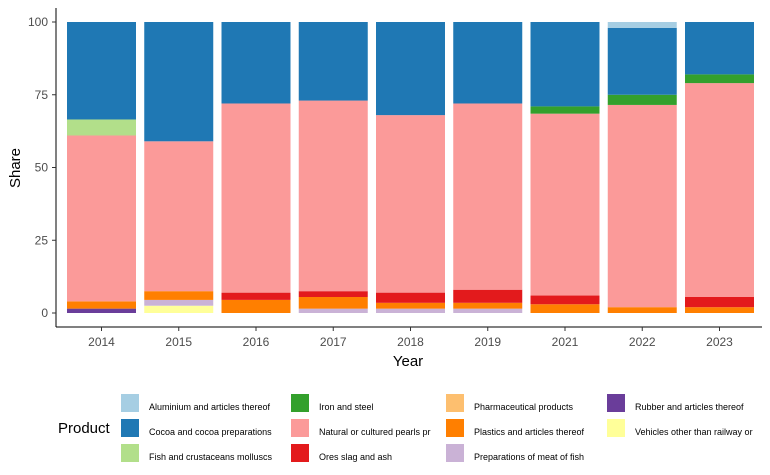 The height and width of the screenshot is (475, 770). What do you see at coordinates (616, 428) in the screenshot?
I see `legend-swatch-vehicles-other-than-railway-or` at bounding box center [616, 428].